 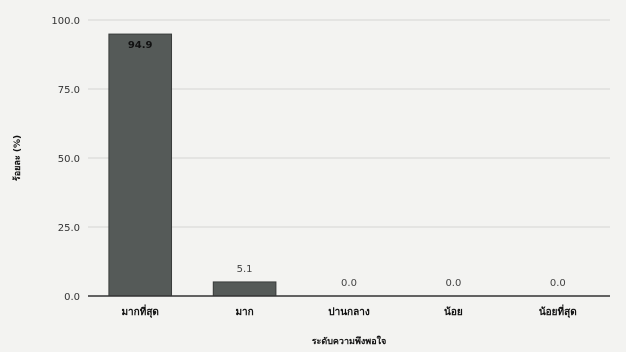 What do you see at coordinates (140, 45) in the screenshot?
I see `data-label: 94.9` at bounding box center [140, 45].